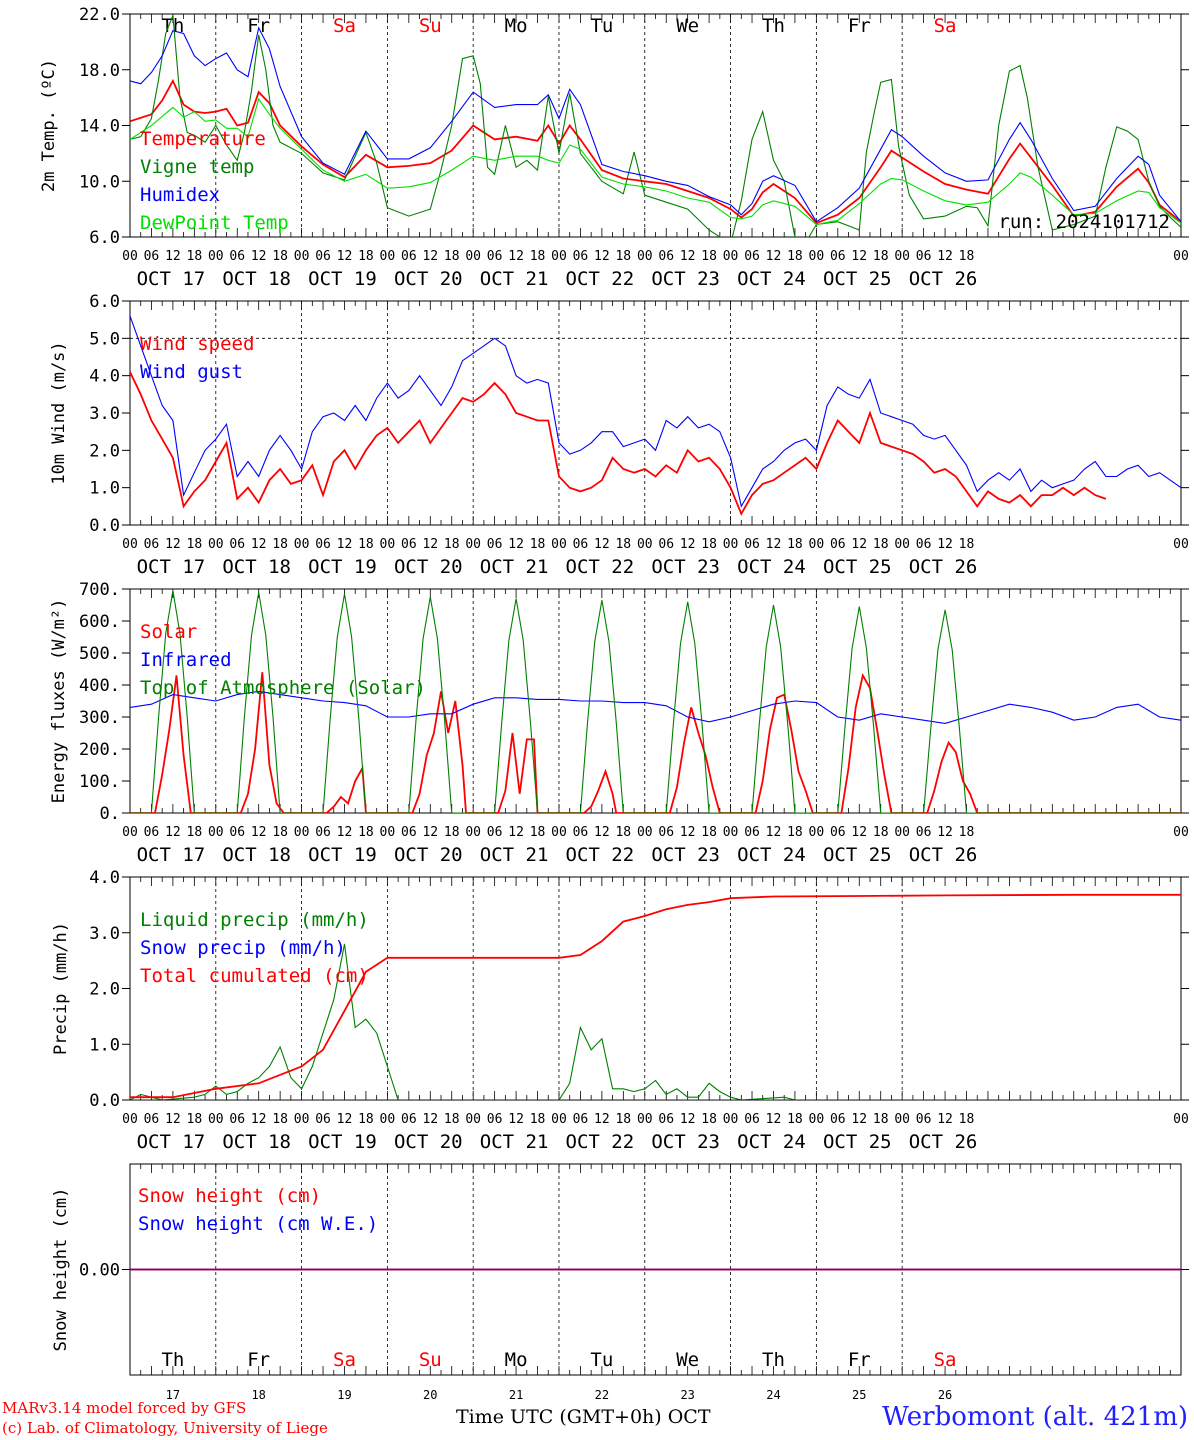 Image resolution: width=1194 pixels, height=1440 pixels. I want to click on y-tick-label: 2.0, so click(104, 451).